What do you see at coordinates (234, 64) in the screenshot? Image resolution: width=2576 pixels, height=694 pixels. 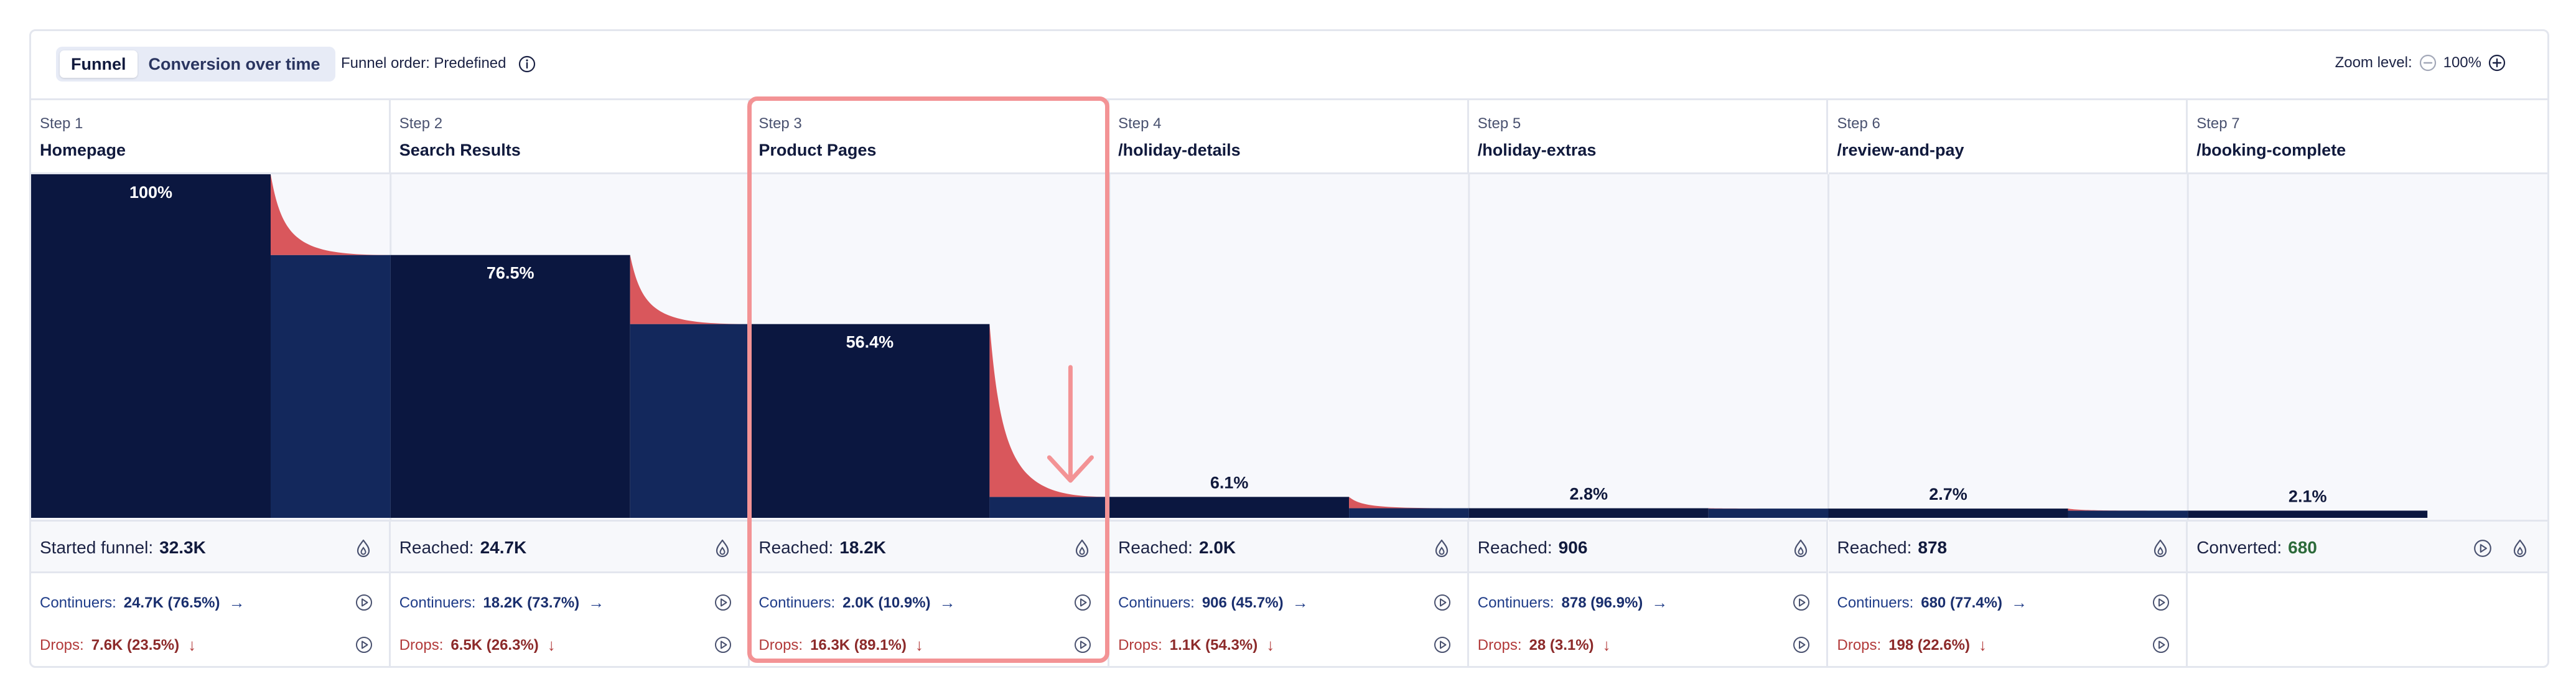 I see `tab-conversion-over-time: Conversion over time` at bounding box center [234, 64].